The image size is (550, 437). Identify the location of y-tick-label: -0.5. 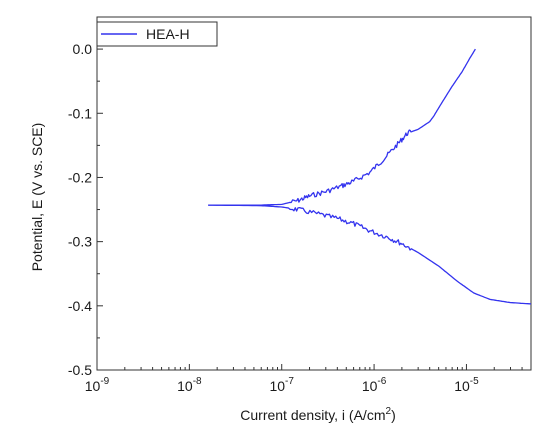
(80, 370).